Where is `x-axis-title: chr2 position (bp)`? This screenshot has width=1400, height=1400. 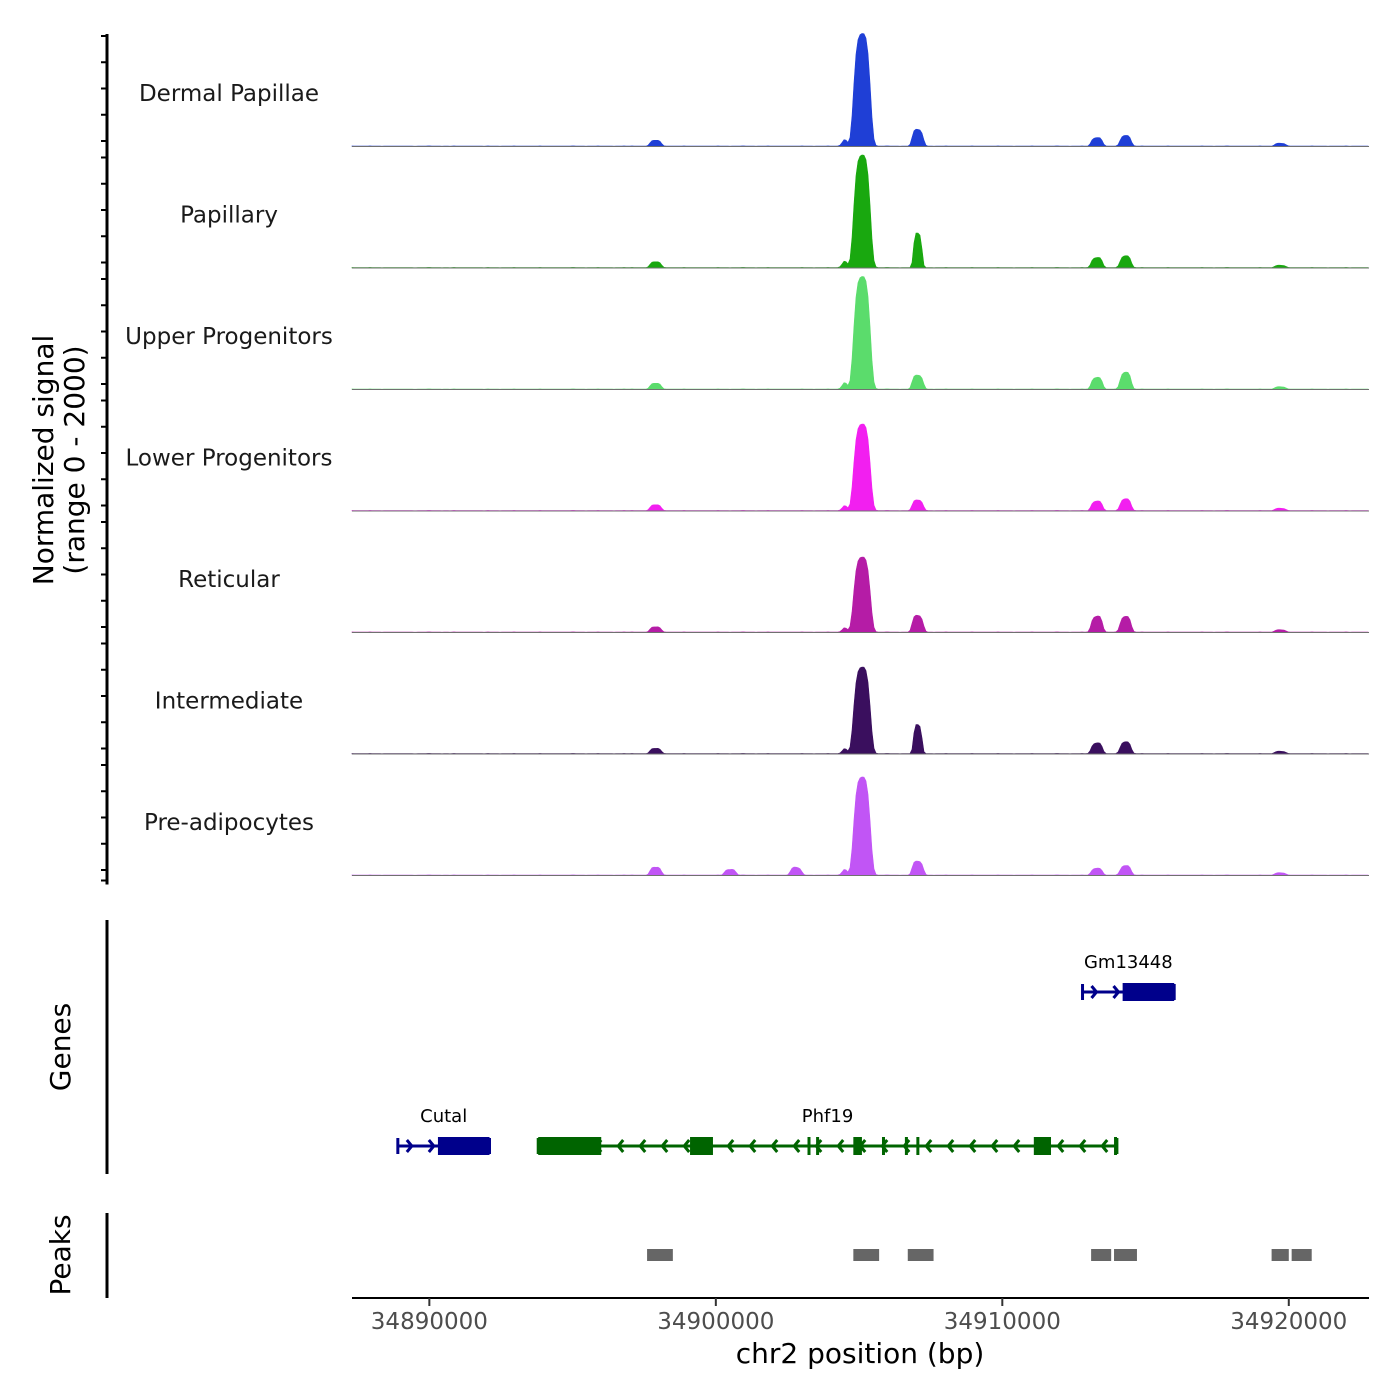
x-axis-title: chr2 position (bp) is located at coordinates (860, 1353).